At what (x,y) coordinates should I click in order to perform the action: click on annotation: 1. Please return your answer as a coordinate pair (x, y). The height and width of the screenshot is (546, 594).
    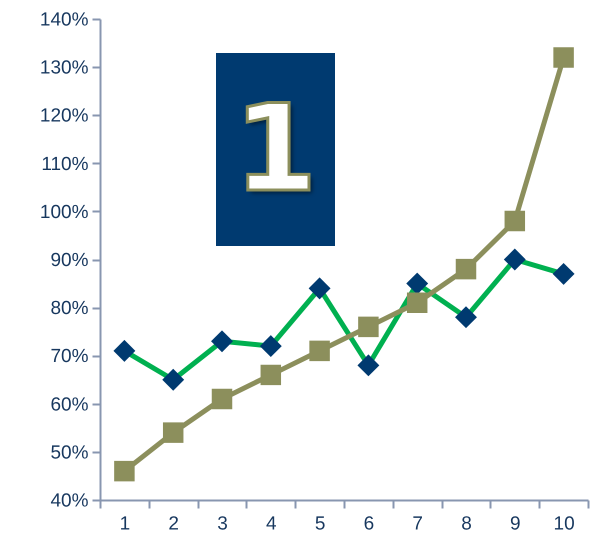
    Looking at the image, I should click on (276, 149).